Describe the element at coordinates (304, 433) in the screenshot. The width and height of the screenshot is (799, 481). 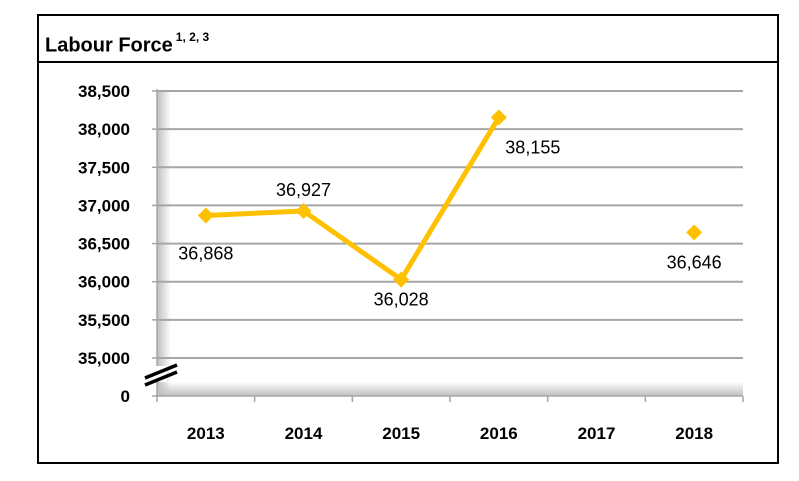
I see `x-tick-label: 2014` at that location.